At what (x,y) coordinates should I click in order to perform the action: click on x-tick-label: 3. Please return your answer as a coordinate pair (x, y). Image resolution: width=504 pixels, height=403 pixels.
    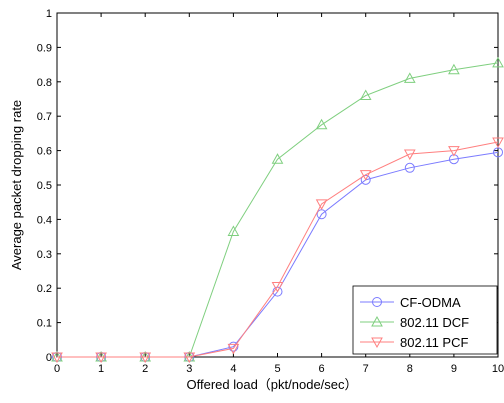
    Looking at the image, I should click on (189, 369).